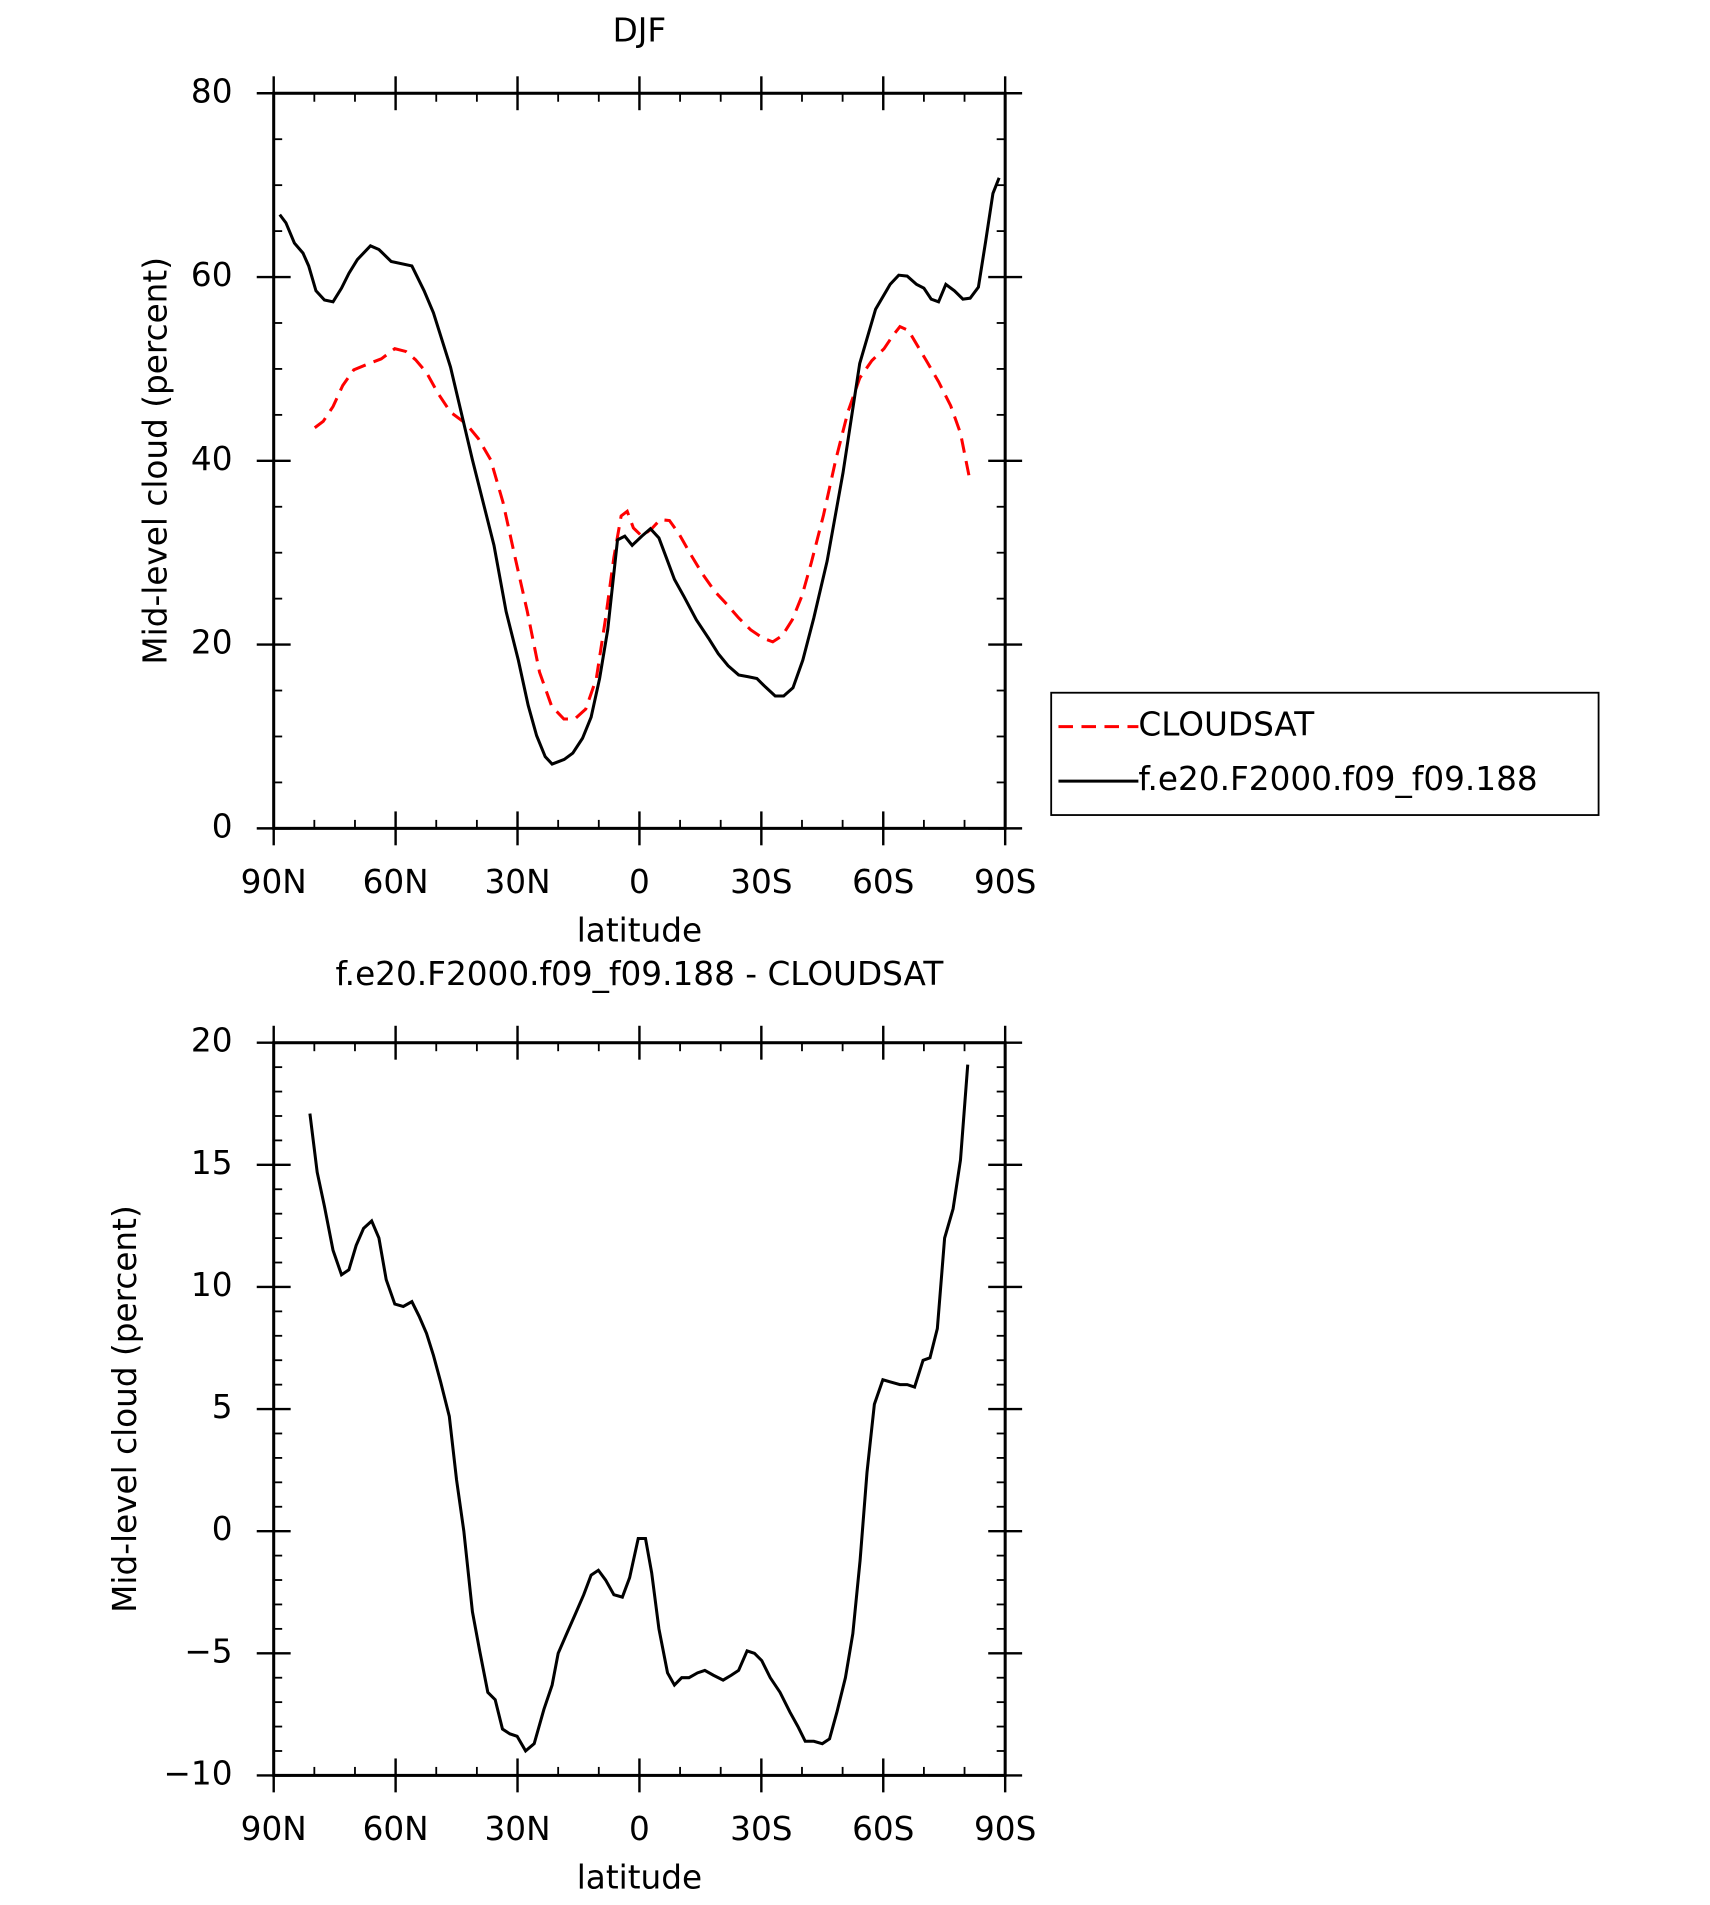 The height and width of the screenshot is (1905, 1710). I want to click on y-tick-label: 15, so click(212, 1163).